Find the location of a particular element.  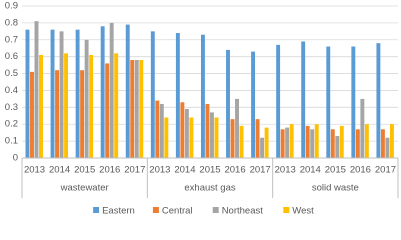

y-tick-label: 0.5 is located at coordinates (11, 73).